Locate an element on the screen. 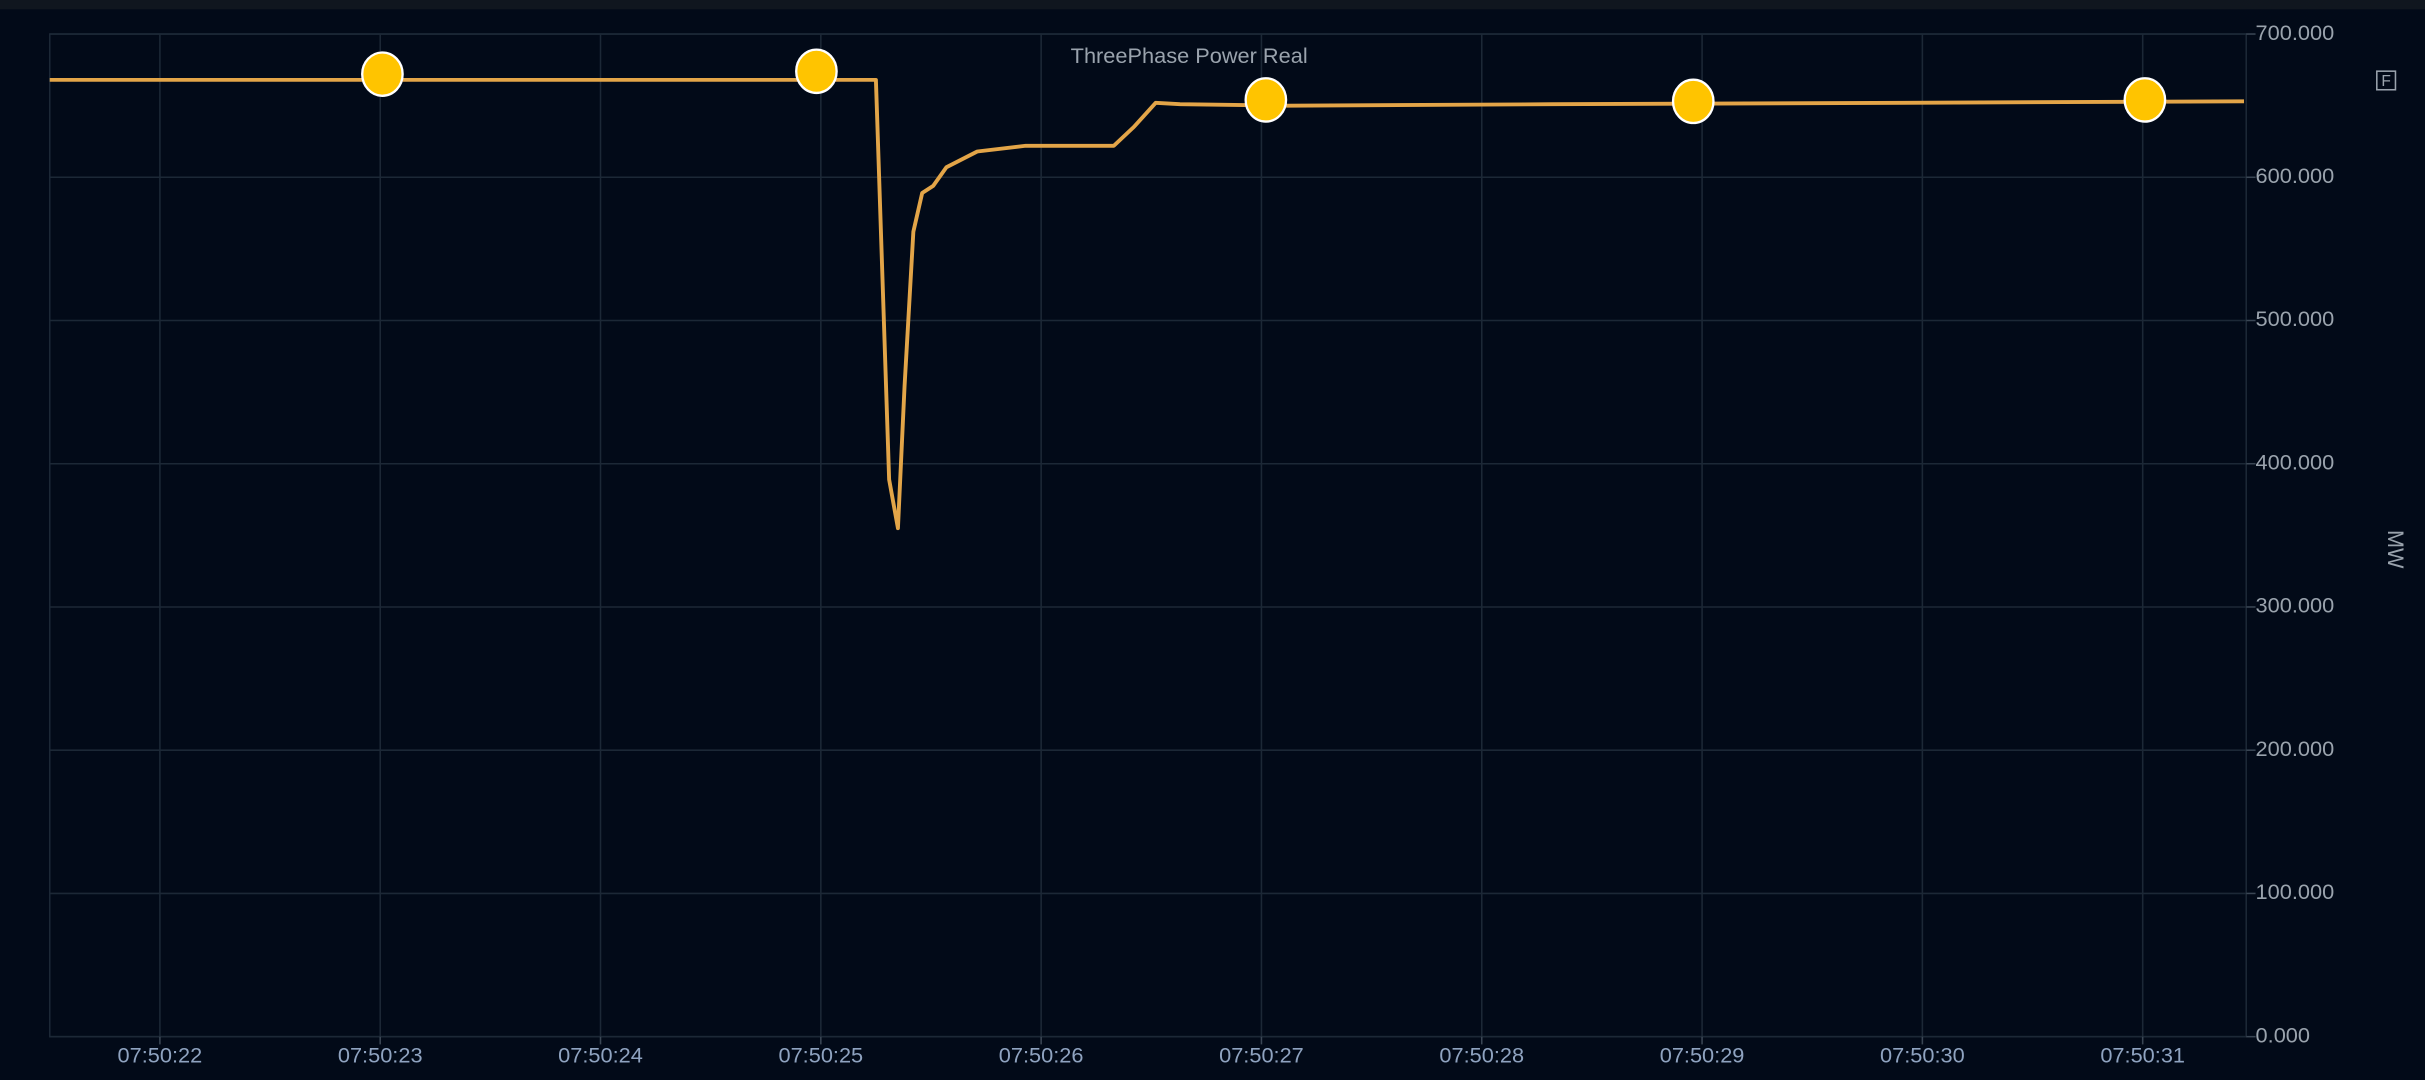  x-tick-label: 07:50:31 is located at coordinates (2142, 1055).